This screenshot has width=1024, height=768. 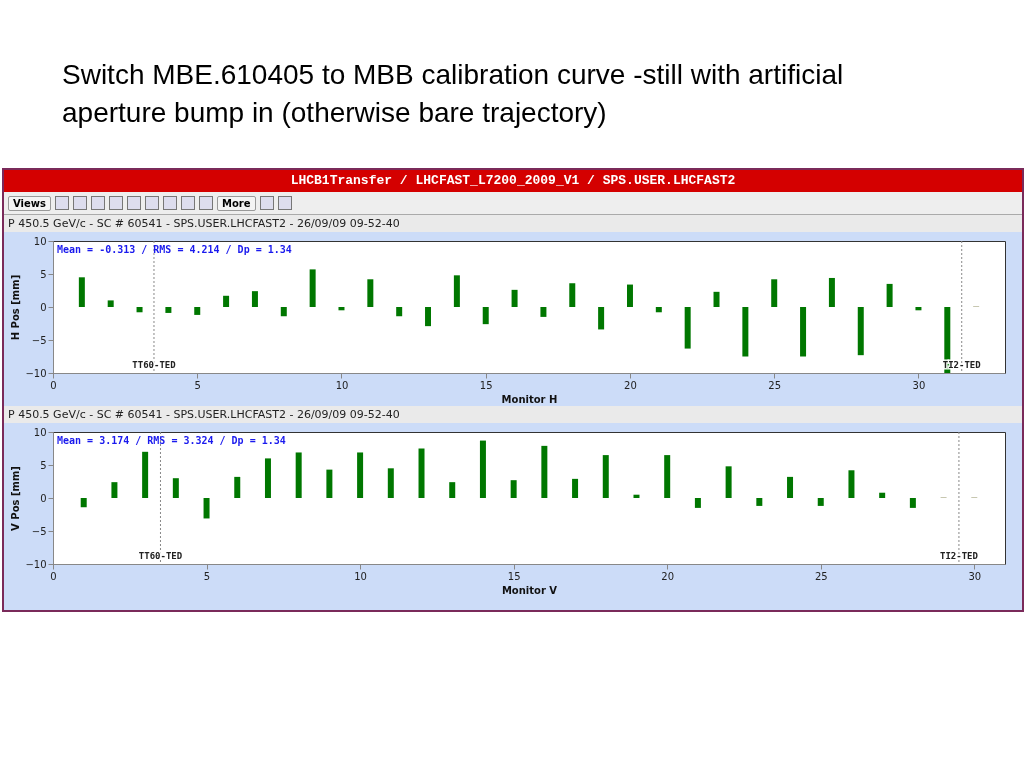 What do you see at coordinates (529, 590) in the screenshot?
I see `x-axis-title: Monitor V` at bounding box center [529, 590].